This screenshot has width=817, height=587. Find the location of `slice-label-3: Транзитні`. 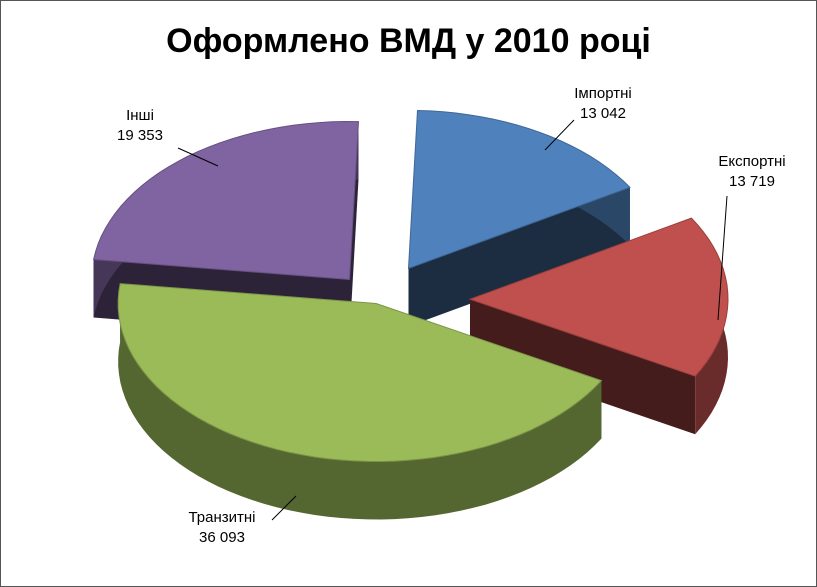

slice-label-3: Транзитні is located at coordinates (221, 517).